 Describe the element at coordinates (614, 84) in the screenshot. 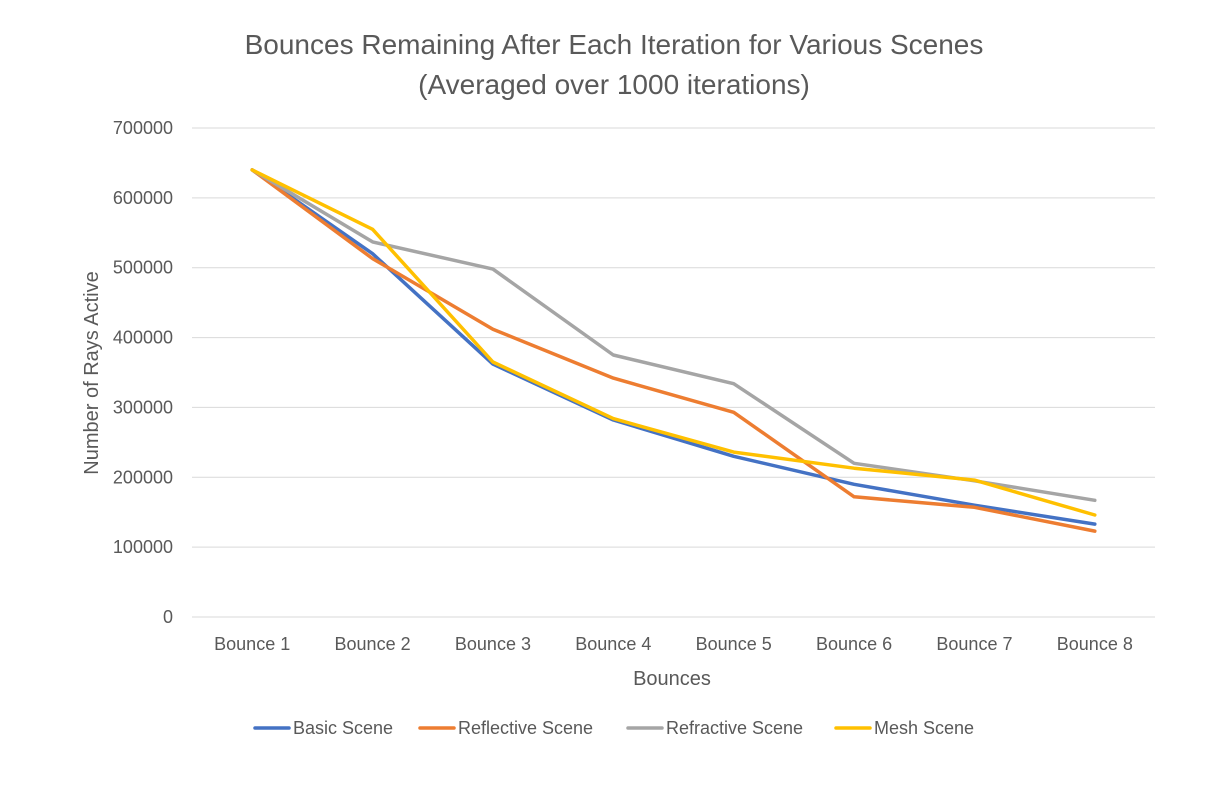

I see `chart-title-line-2: (Averaged over 1000 iterations)` at that location.